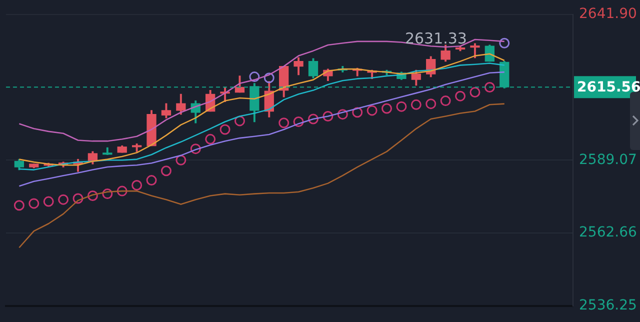 The width and height of the screenshot is (640, 322). I want to click on y-tick-label: 2562.66, so click(608, 232).